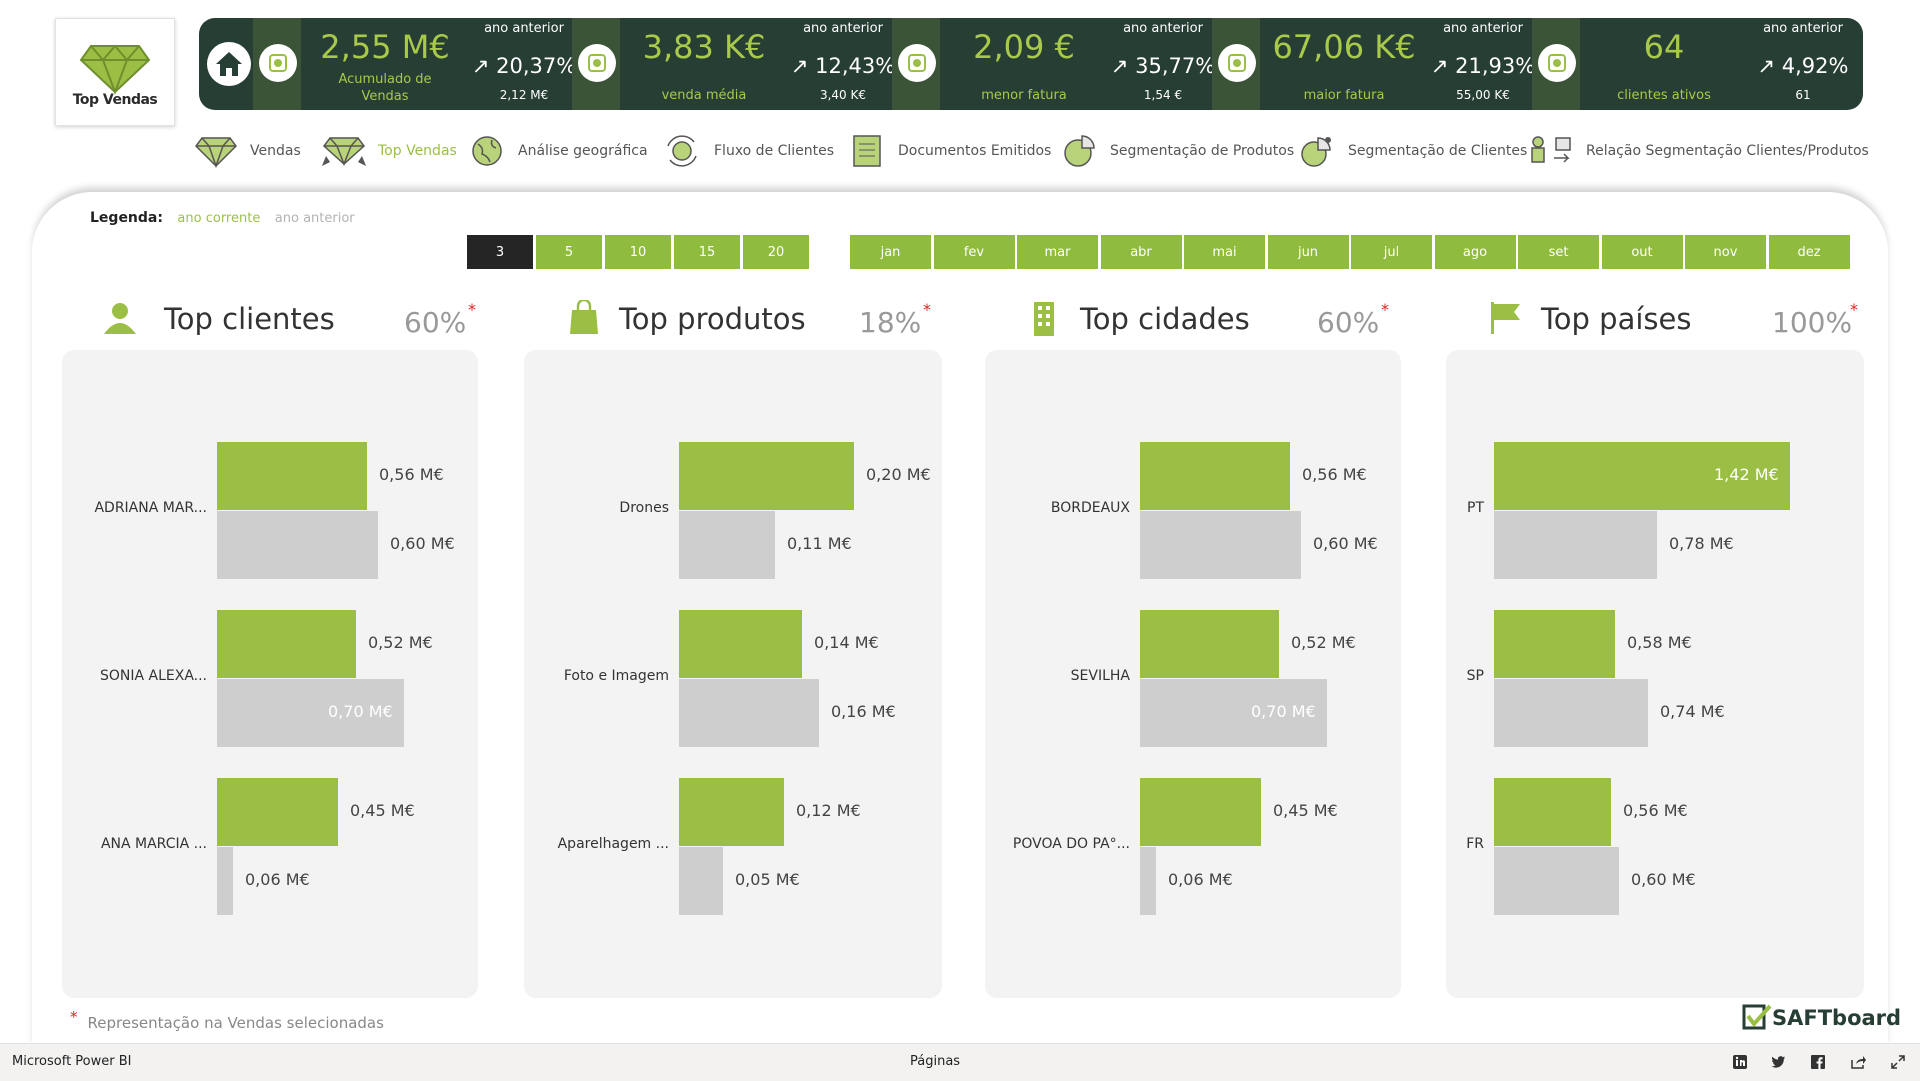  I want to click on bar-value-label: 0,45 M€, so click(382, 810).